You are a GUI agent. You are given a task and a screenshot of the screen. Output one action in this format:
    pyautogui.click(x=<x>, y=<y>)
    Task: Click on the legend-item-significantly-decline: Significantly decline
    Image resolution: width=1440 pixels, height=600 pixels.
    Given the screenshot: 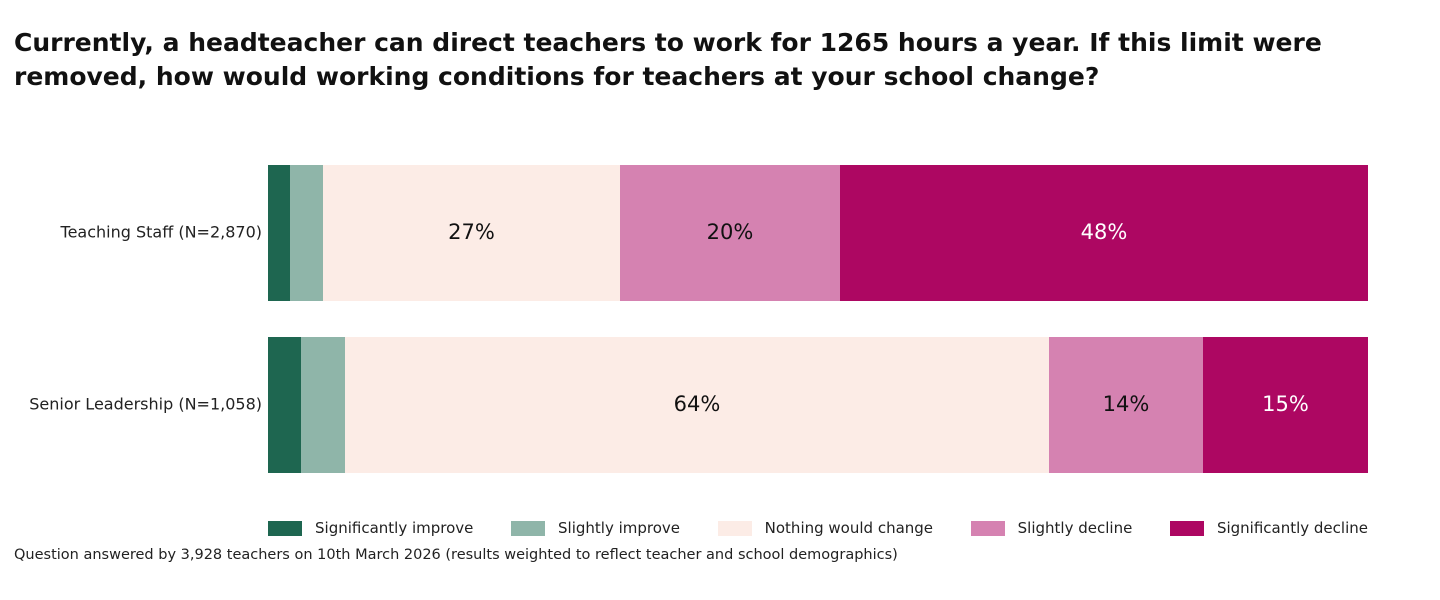 What is the action you would take?
    pyautogui.click(x=1268, y=528)
    